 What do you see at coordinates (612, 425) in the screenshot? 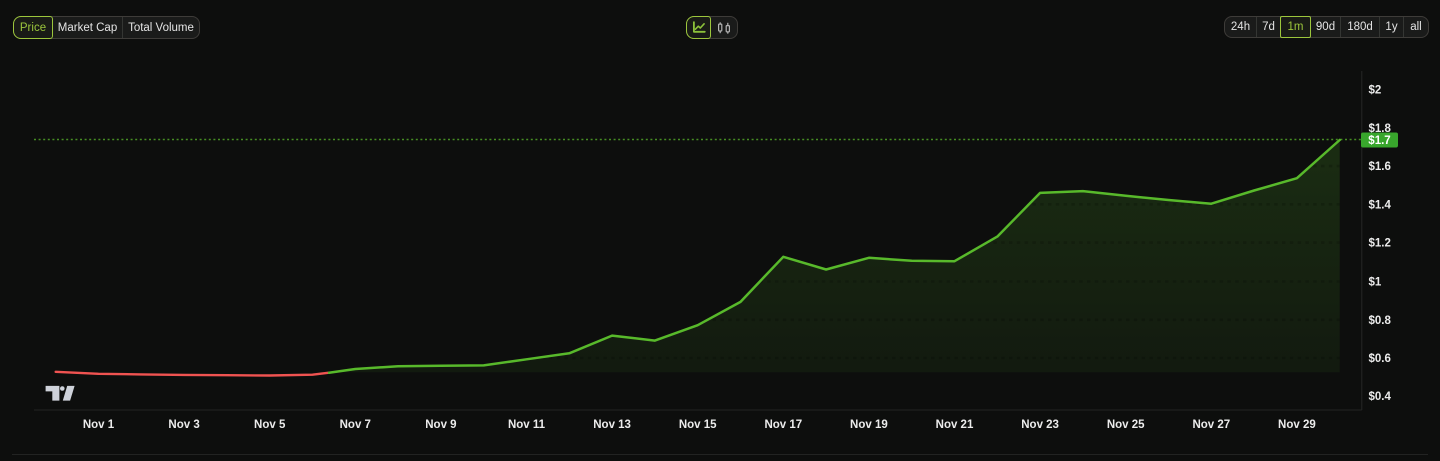
I see `svg-text: Nov 13` at bounding box center [612, 425].